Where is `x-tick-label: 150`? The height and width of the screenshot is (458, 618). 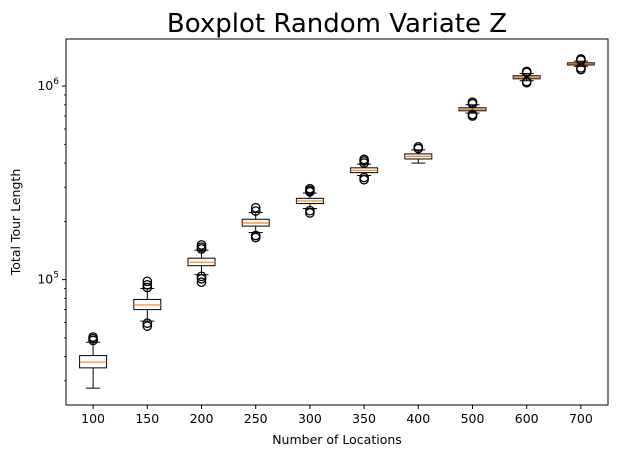 x-tick-label: 150 is located at coordinates (147, 418).